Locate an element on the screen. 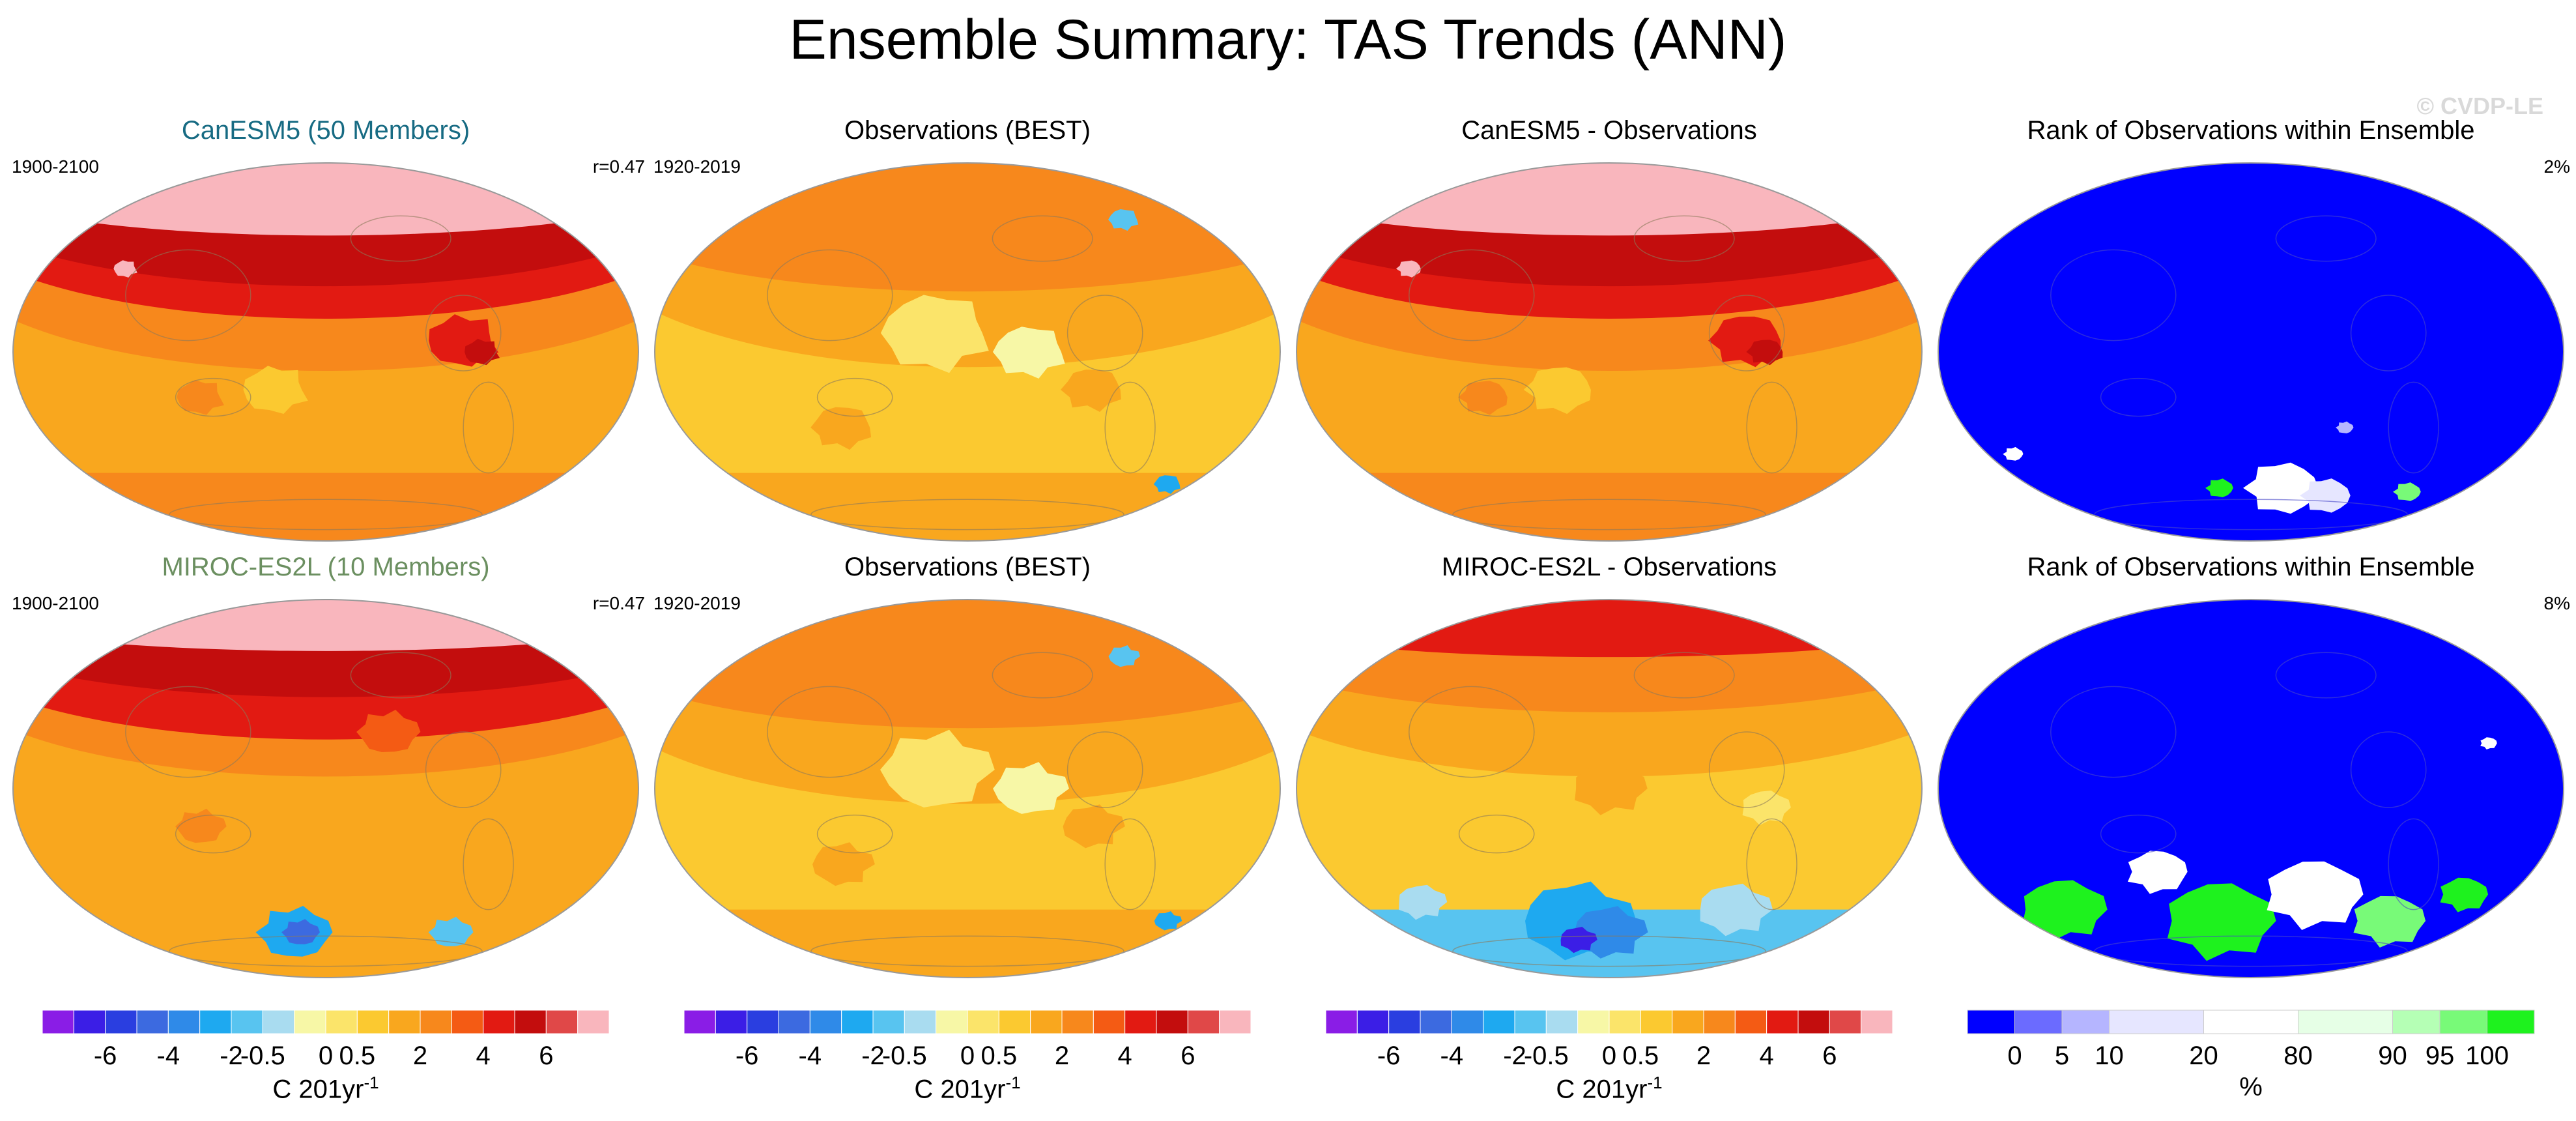 This screenshot has width=2576, height=1121. colorbar-tick-label: -0.5 is located at coordinates (1546, 1055).